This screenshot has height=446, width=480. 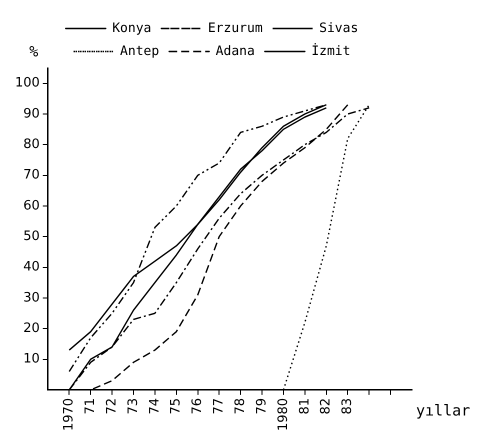 I want to click on x-tick-label: 1980, so click(x=283, y=415).